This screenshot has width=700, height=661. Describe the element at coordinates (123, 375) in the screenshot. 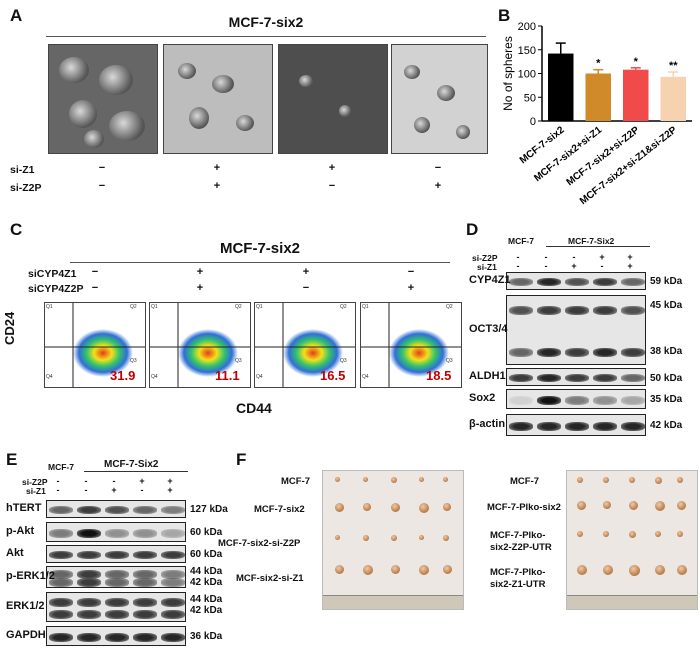

I see `q3-value: 31.9` at that location.